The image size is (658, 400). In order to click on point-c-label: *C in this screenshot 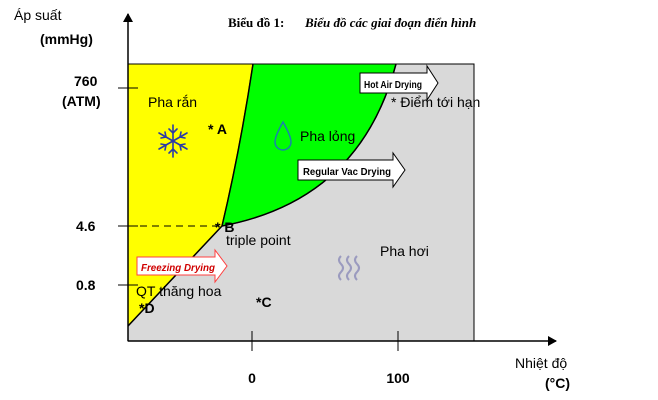, I will do `click(264, 302)`.